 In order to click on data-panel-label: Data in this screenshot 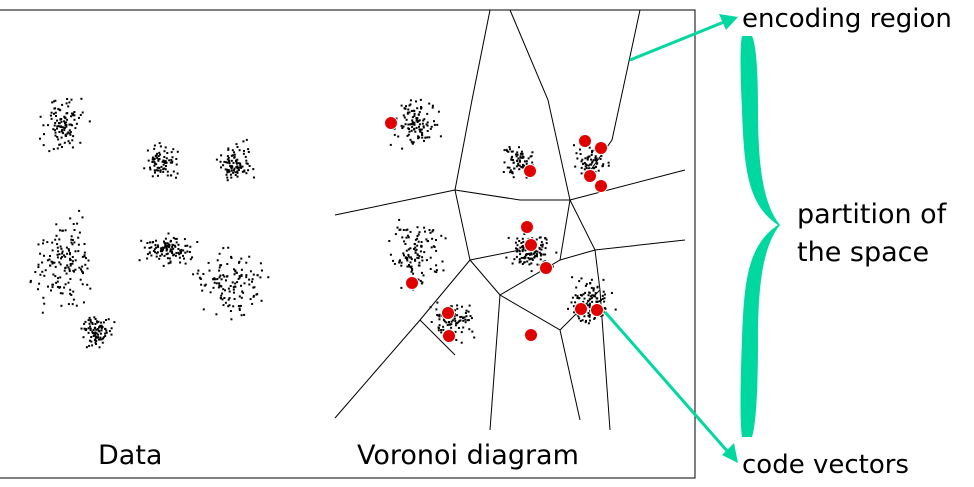, I will do `click(130, 455)`.